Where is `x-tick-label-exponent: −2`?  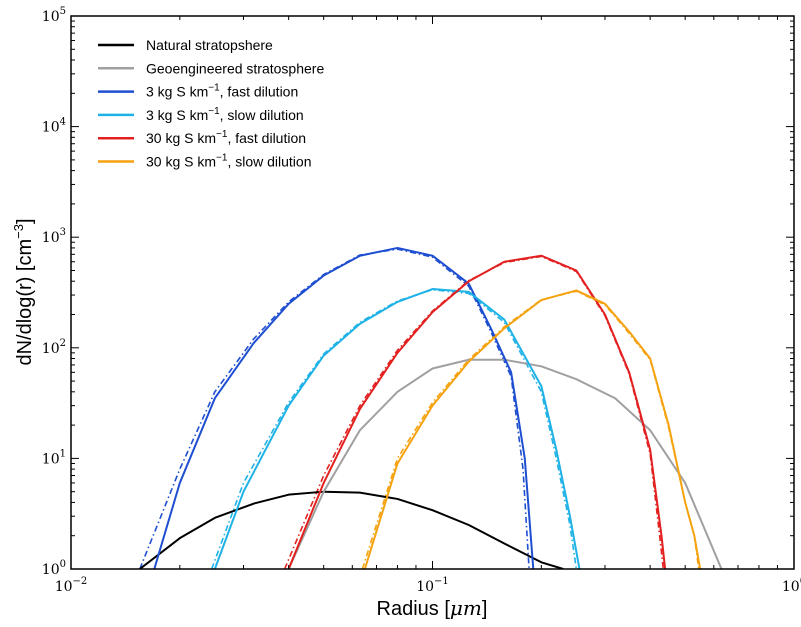
x-tick-label-exponent: −2 is located at coordinates (80, 581).